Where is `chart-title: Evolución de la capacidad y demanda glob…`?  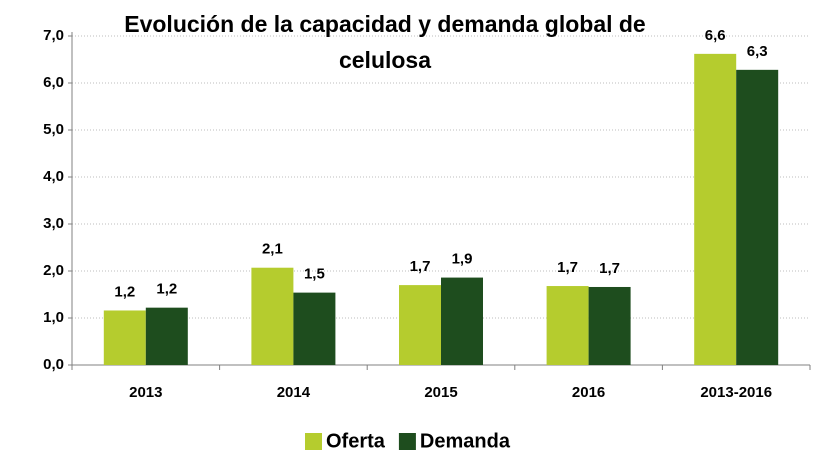 chart-title: Evolución de la capacidad y demanda glob… is located at coordinates (385, 42).